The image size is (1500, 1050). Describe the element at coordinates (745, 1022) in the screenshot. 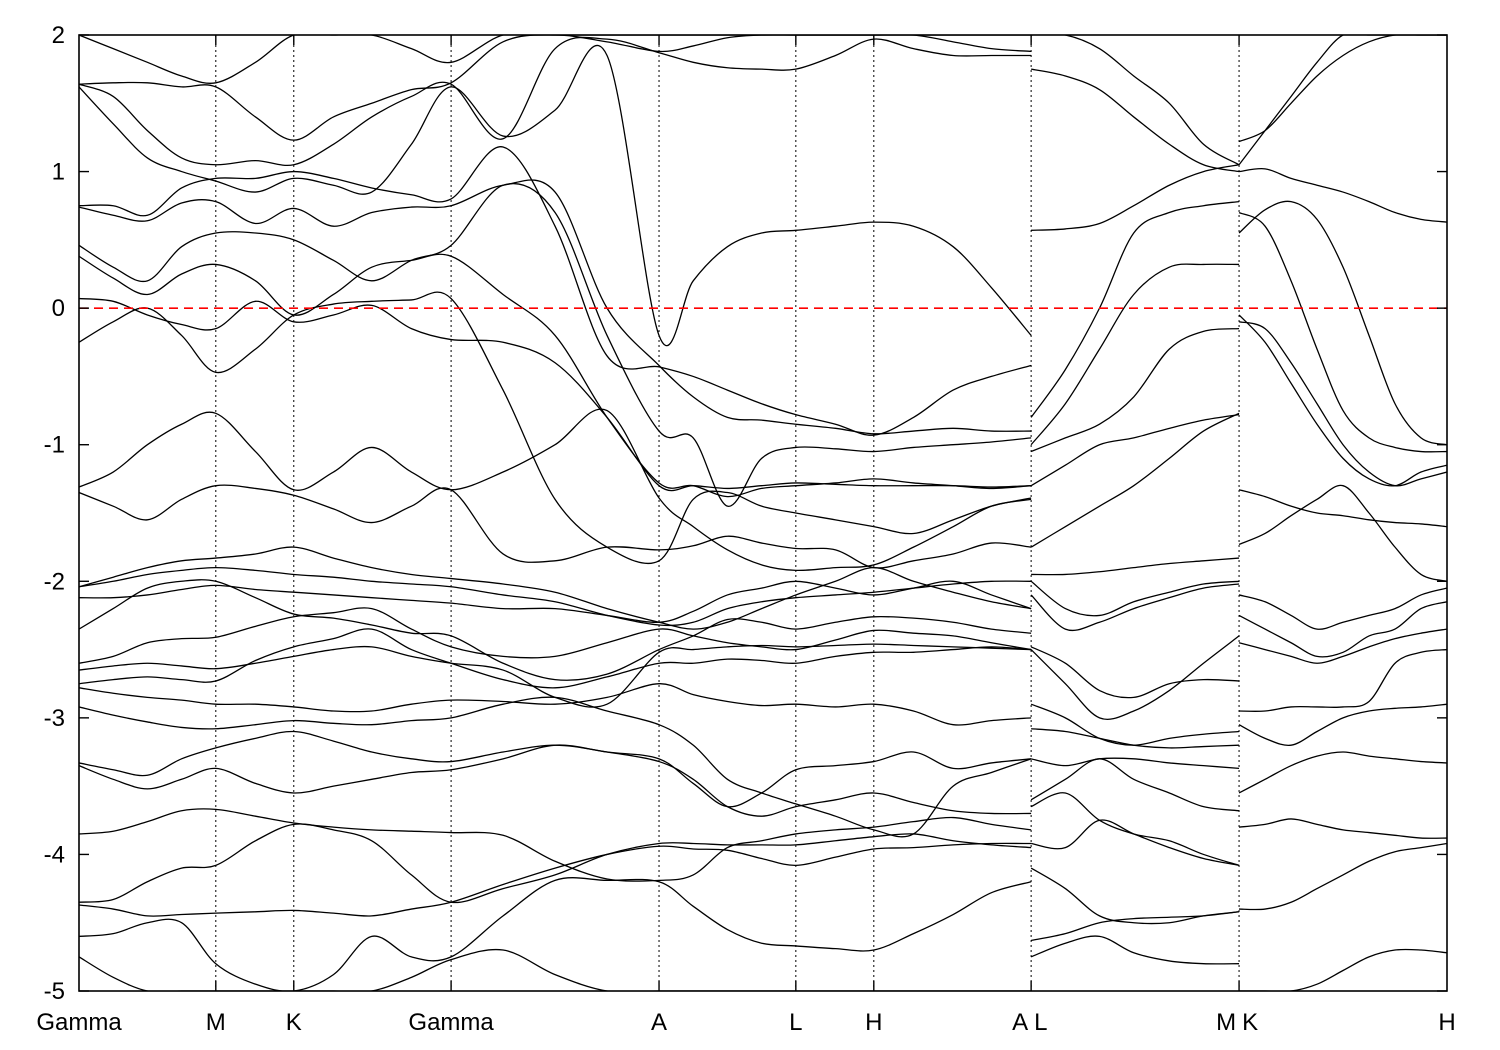

I see `x-axis-kpoint-labels: Gamma M K Gamma A L H A L M K H` at that location.